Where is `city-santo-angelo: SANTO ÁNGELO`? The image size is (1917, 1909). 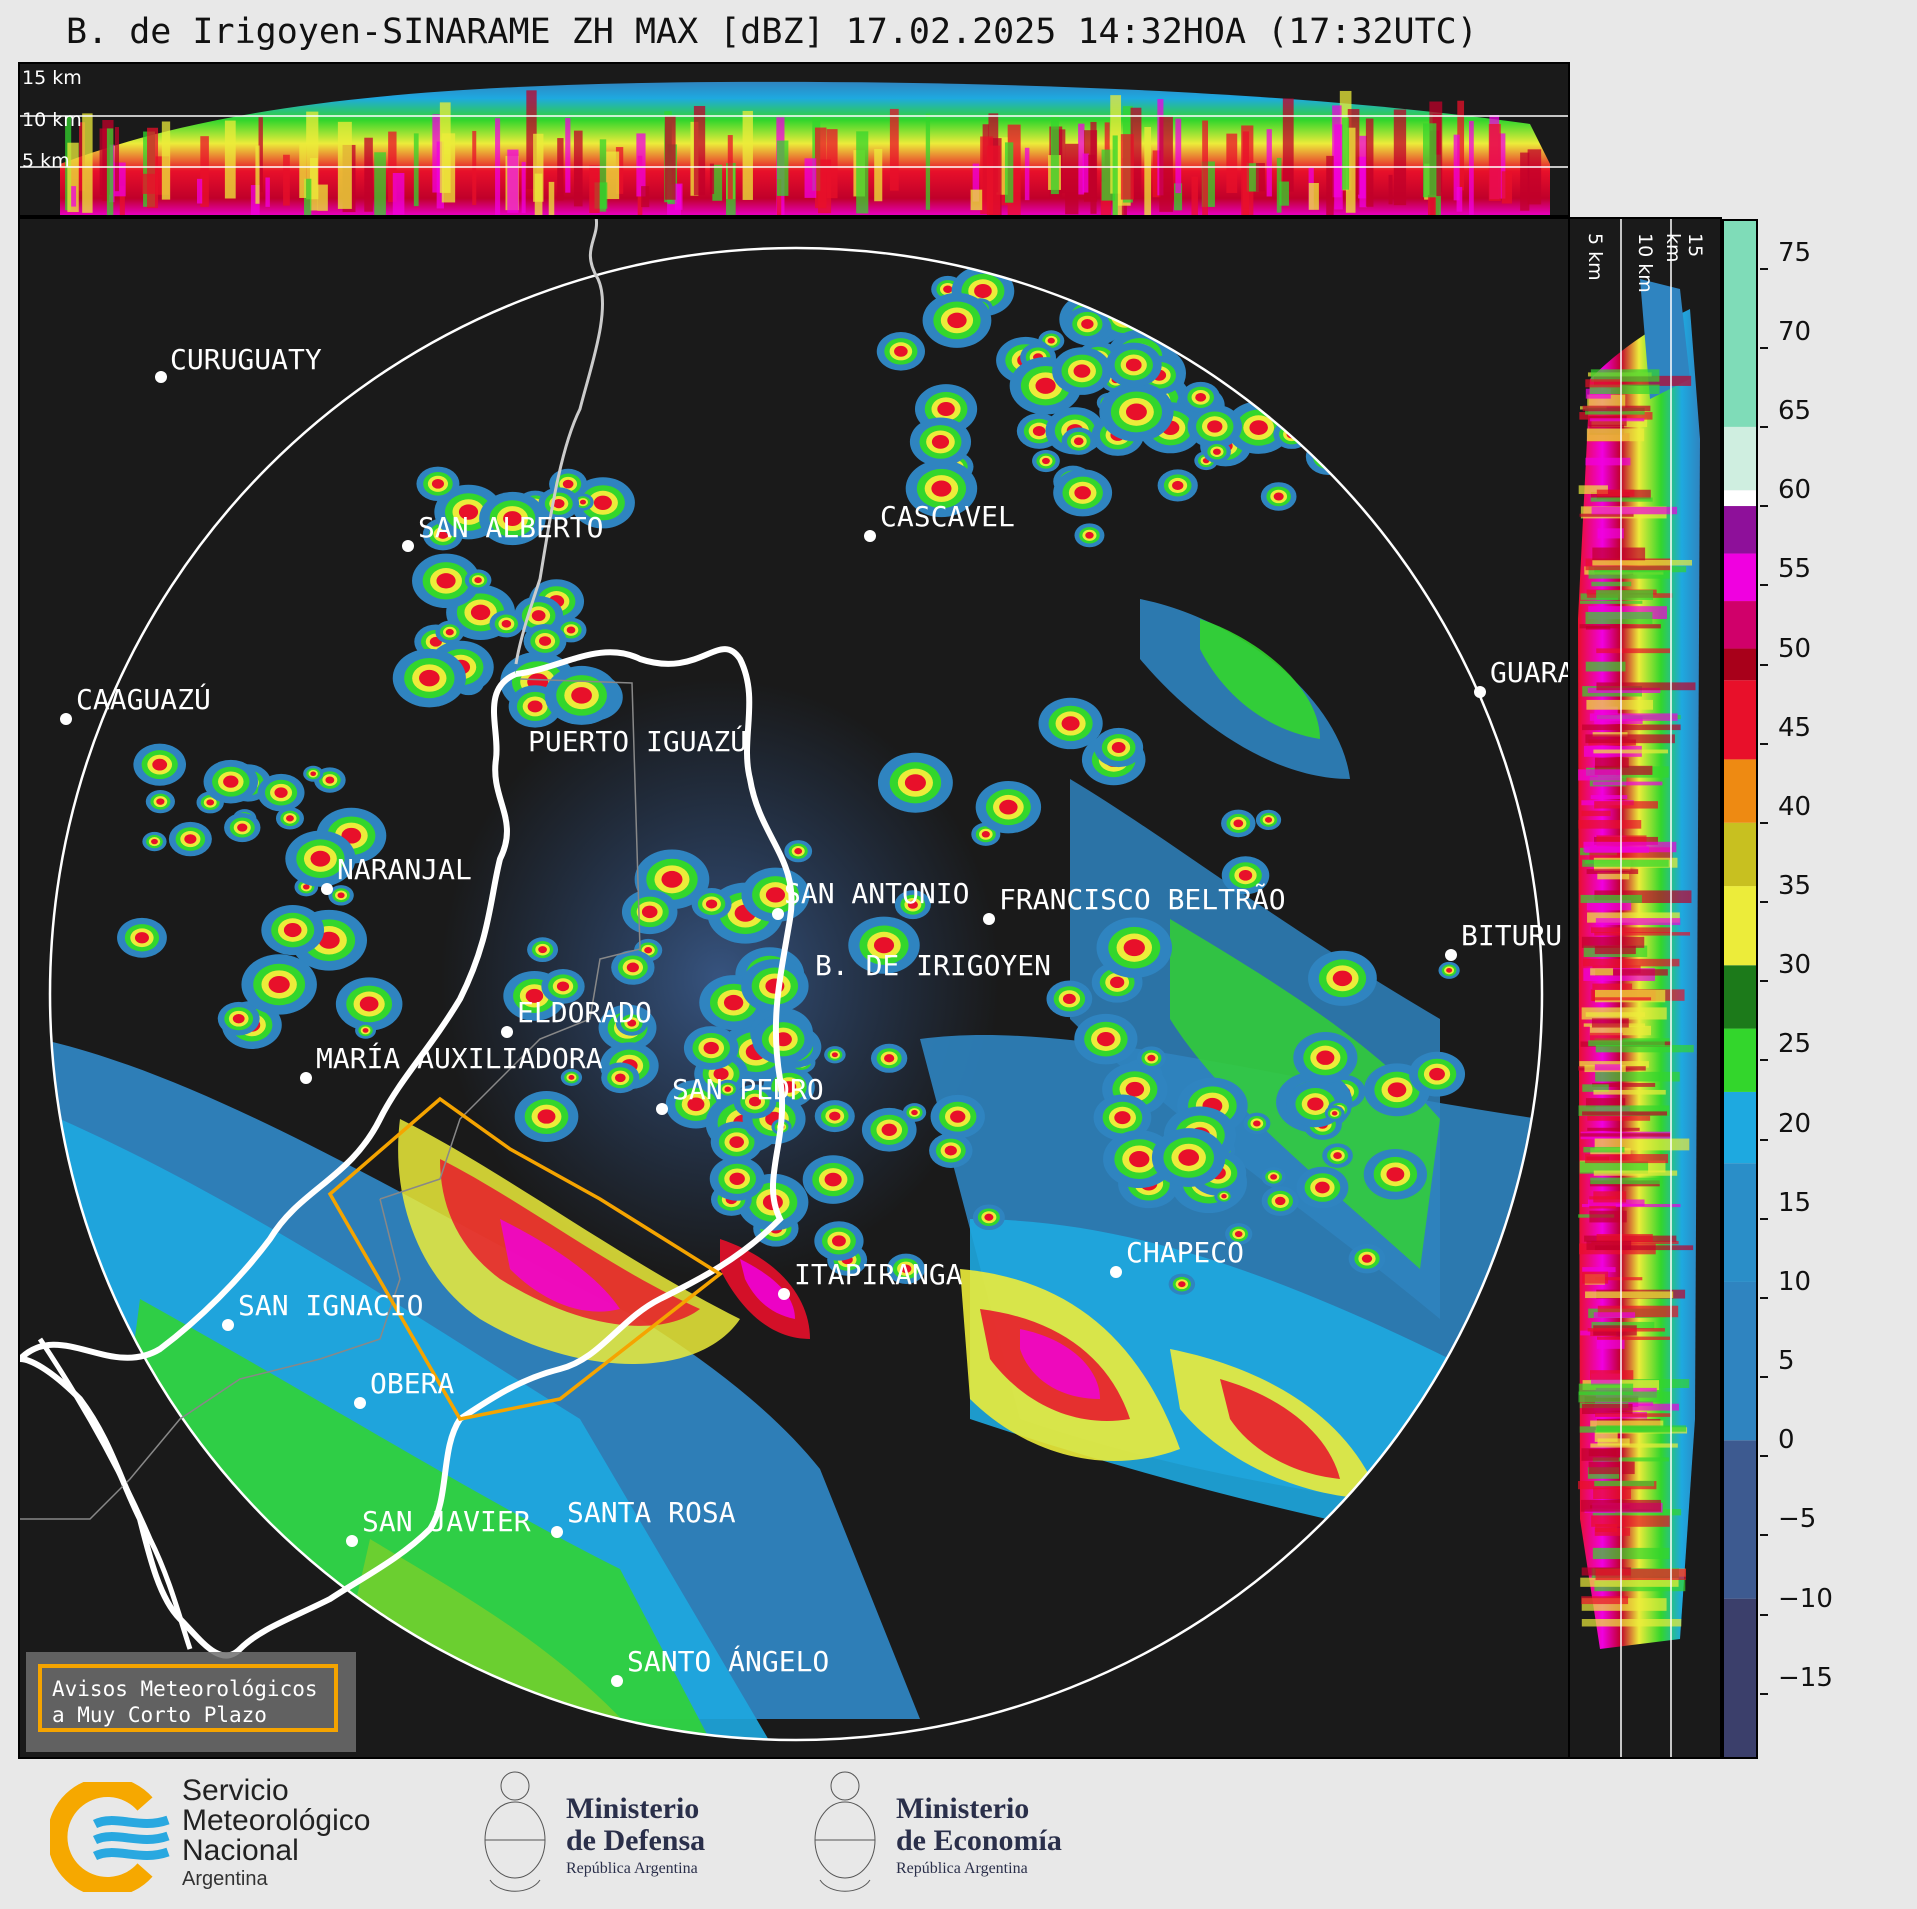
city-santo-angelo: SANTO ÁNGELO is located at coordinates (720, 1665).